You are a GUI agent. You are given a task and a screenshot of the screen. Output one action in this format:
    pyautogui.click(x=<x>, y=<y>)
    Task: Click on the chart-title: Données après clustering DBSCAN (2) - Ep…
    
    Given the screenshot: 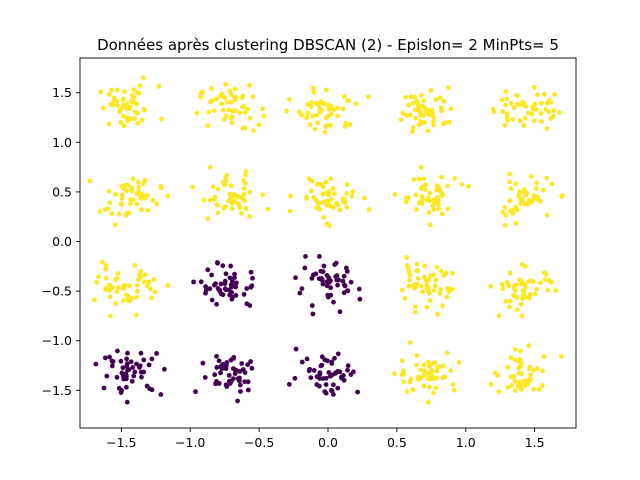 What is the action you would take?
    pyautogui.click(x=328, y=45)
    